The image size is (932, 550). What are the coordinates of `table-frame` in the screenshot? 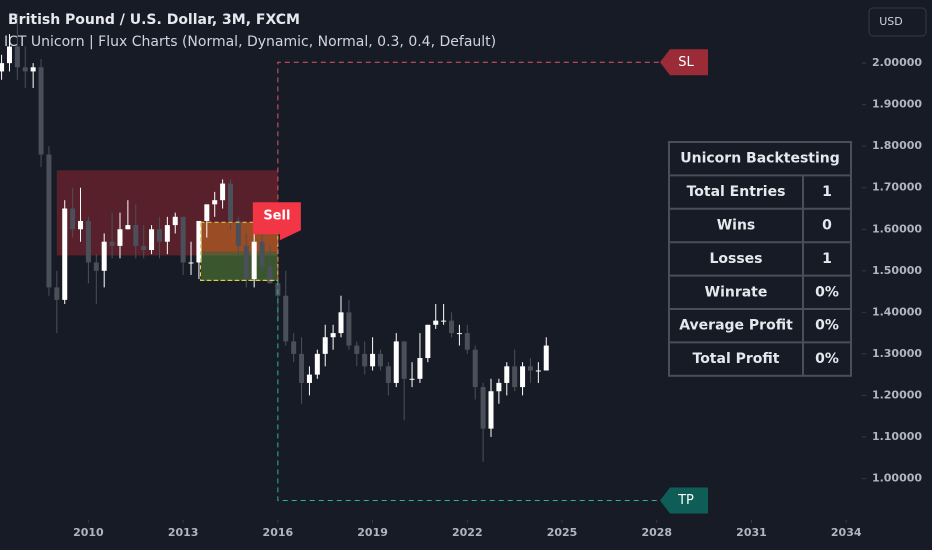 It's located at (760, 259).